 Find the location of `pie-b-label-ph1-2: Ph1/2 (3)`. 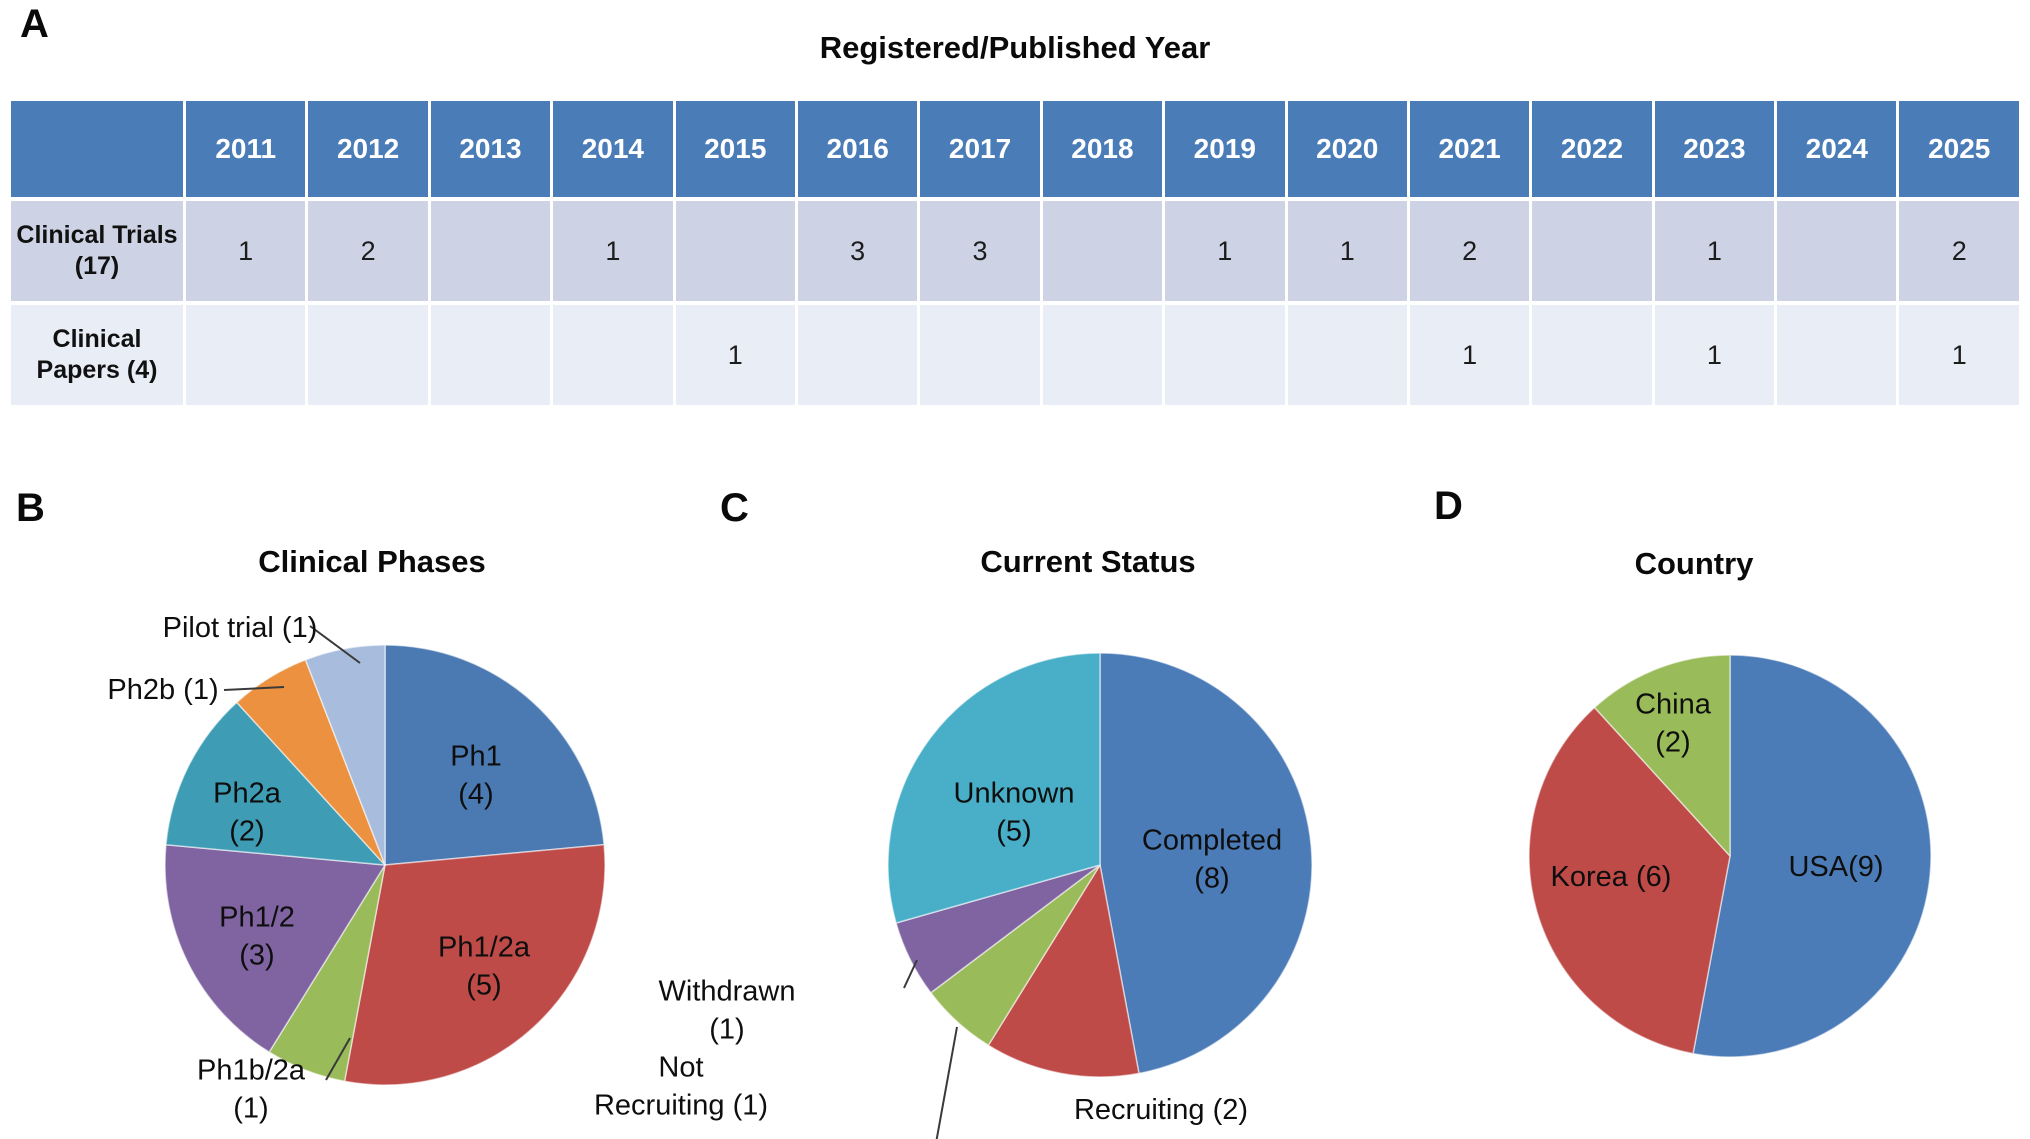

pie-b-label-ph1-2: Ph1/2 (3) is located at coordinates (257, 936).